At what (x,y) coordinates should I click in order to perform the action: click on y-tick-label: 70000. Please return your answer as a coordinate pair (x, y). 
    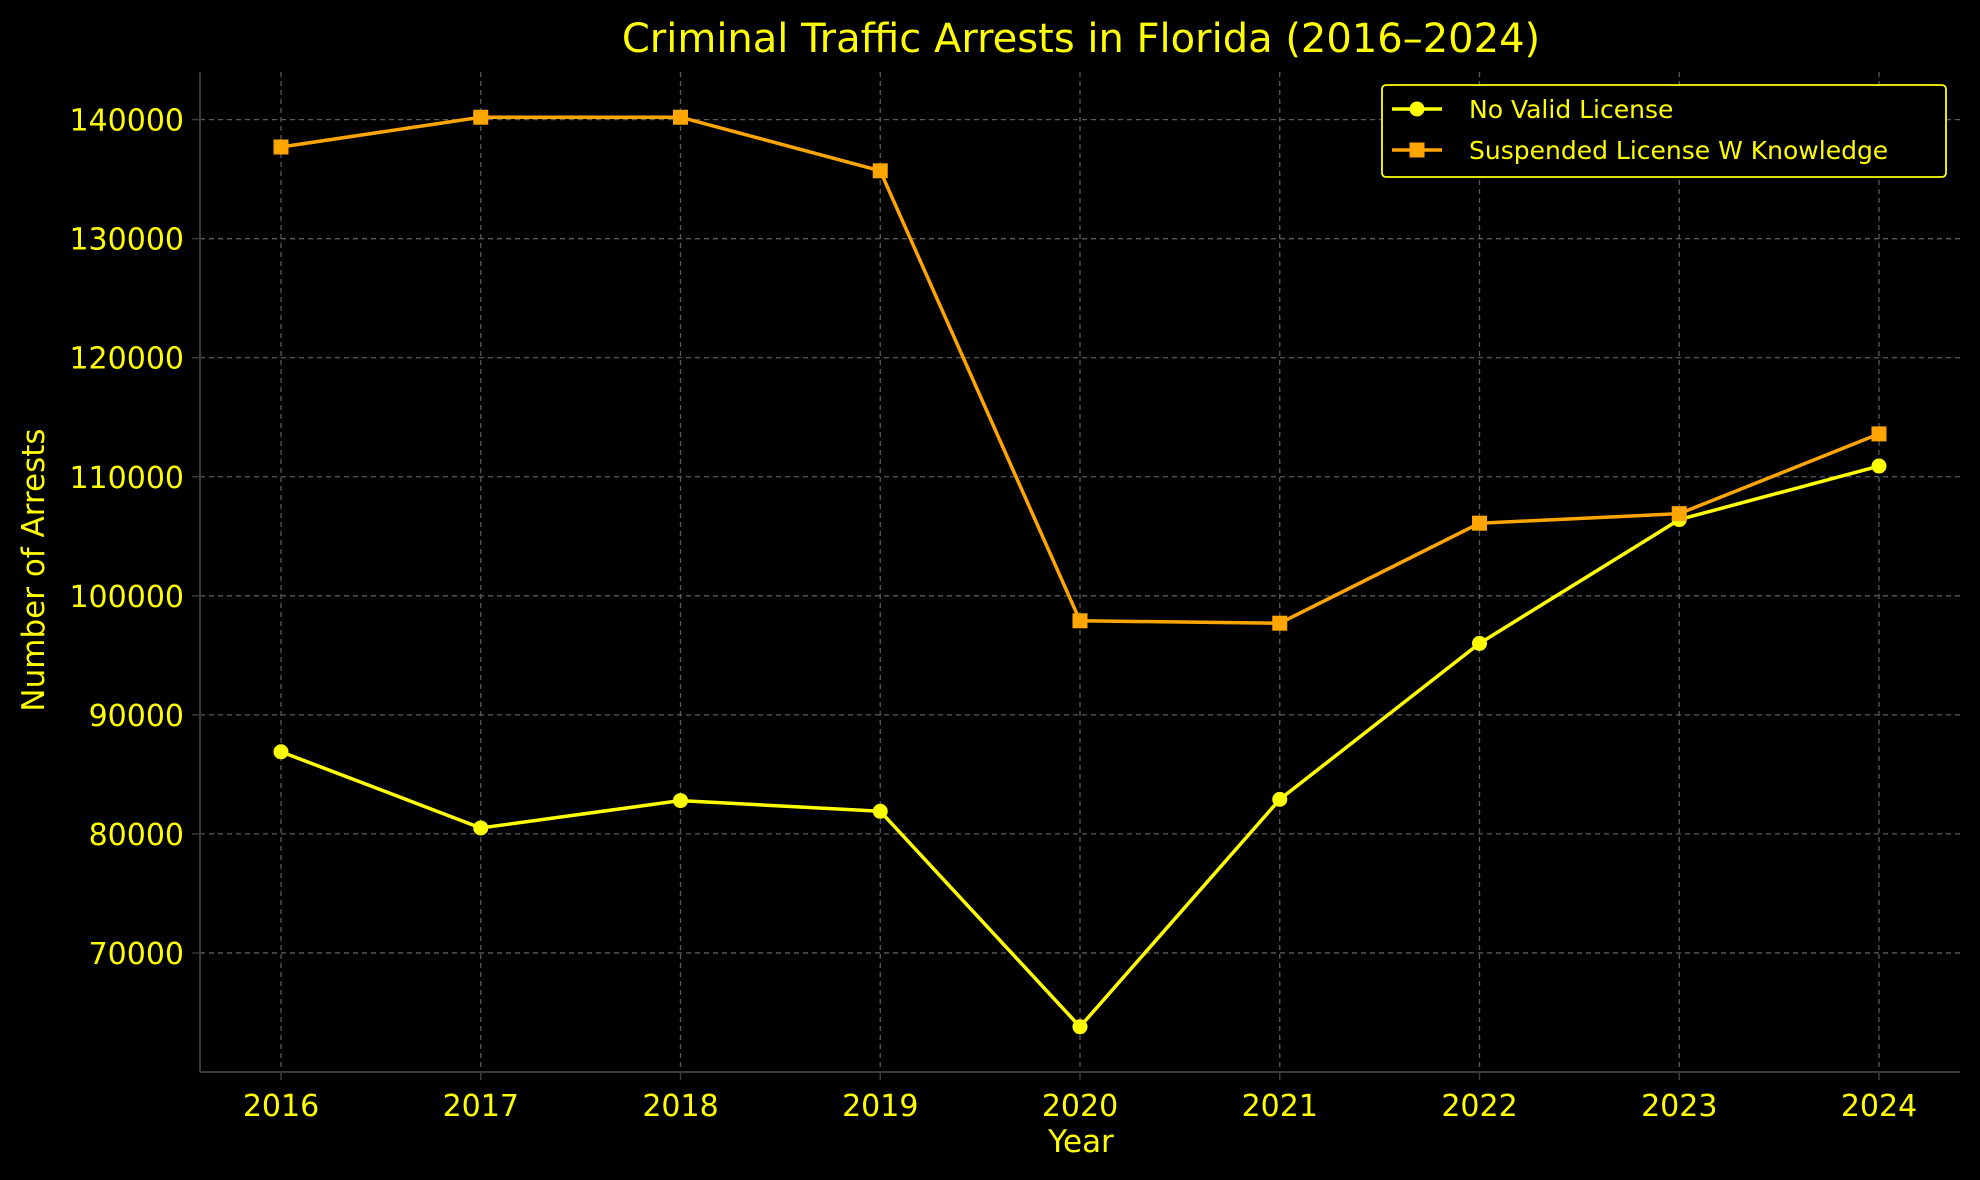
    Looking at the image, I should click on (136, 954).